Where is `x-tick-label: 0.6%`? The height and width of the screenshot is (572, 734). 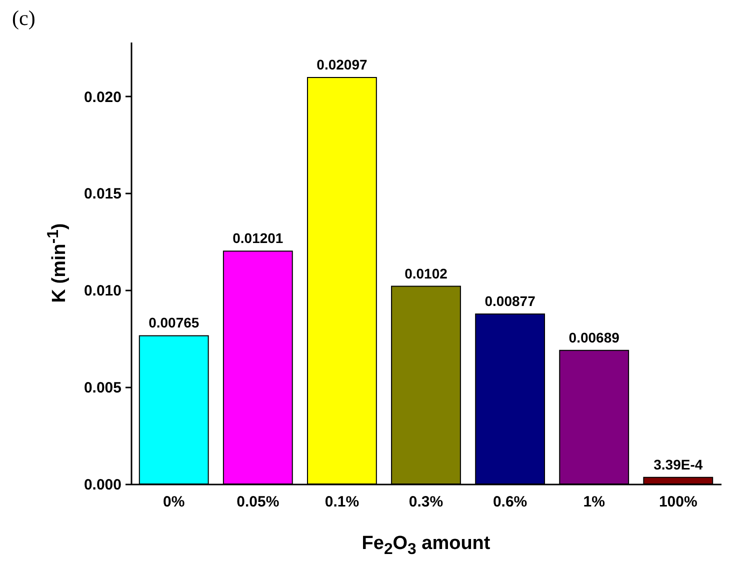 x-tick-label: 0.6% is located at coordinates (510, 502).